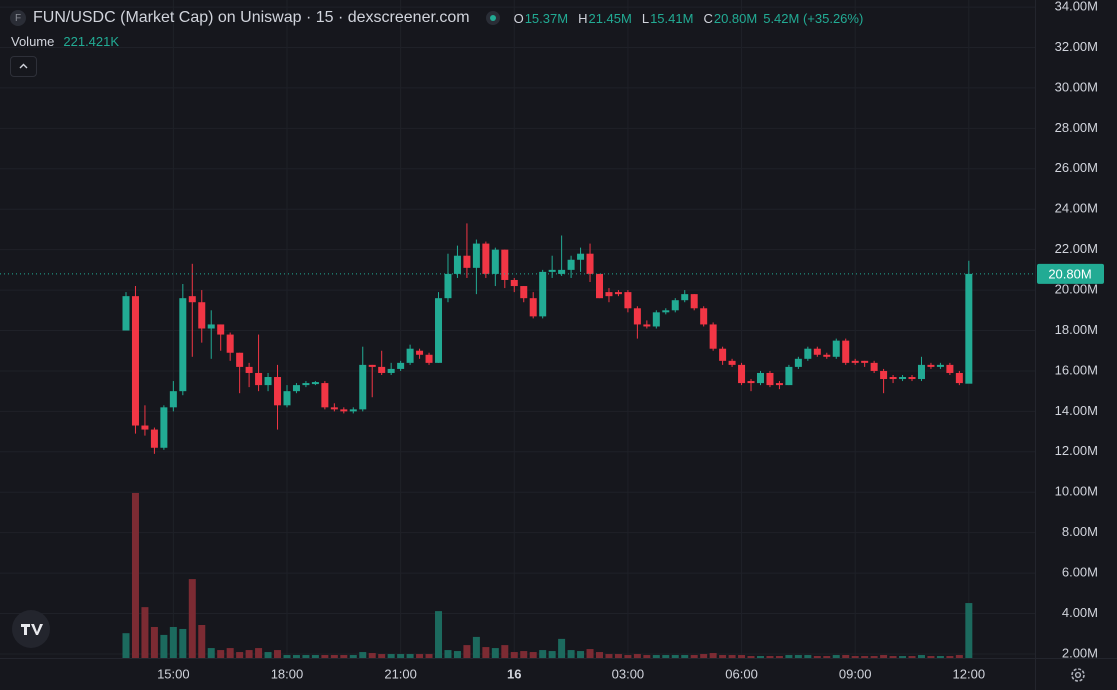  What do you see at coordinates (287, 673) in the screenshot?
I see `x-tick-label: 18:00` at bounding box center [287, 673].